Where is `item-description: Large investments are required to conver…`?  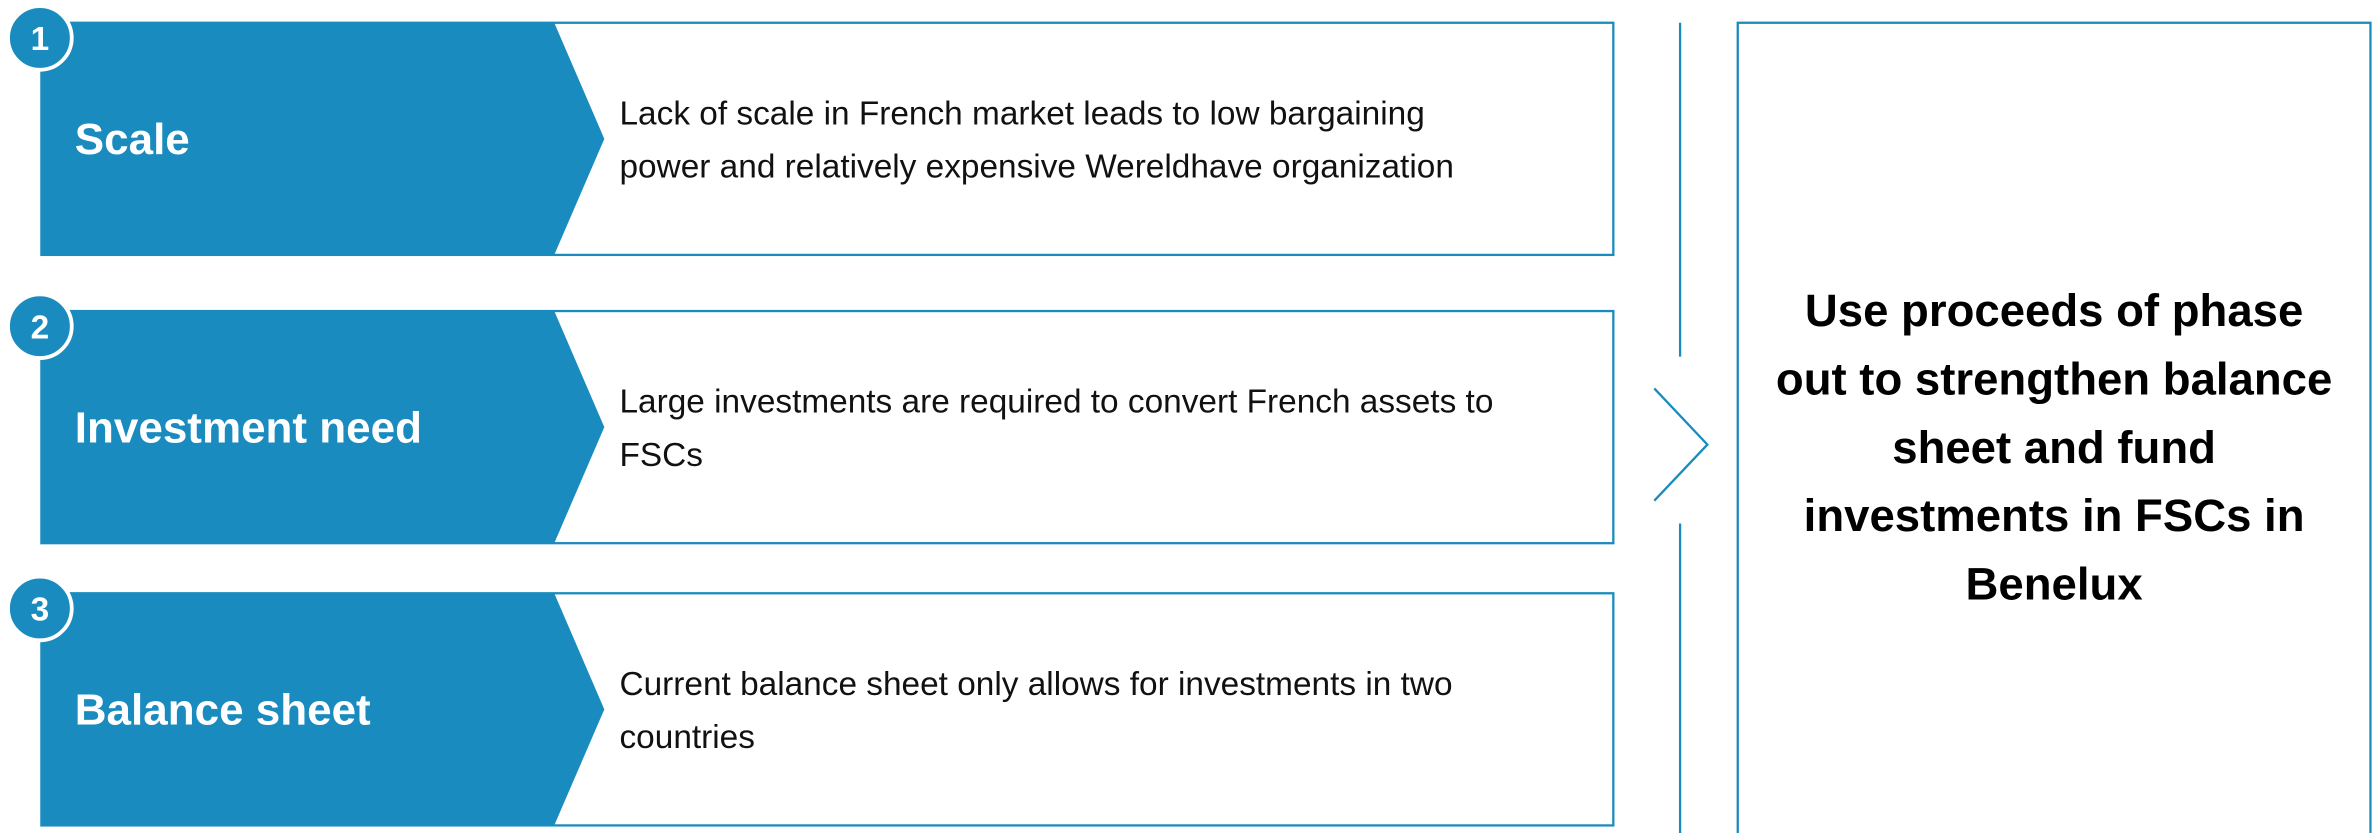 item-description: Large investments are required to conver… is located at coordinates (1056, 427).